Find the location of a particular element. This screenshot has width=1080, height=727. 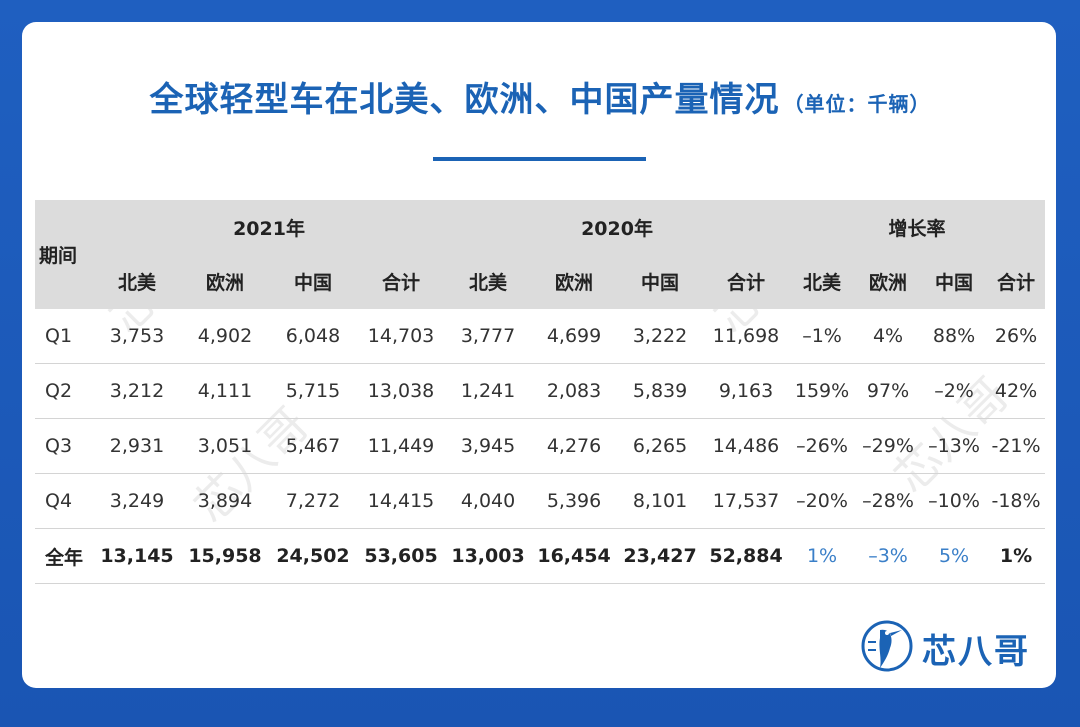

table-cell: -21% is located at coordinates (1016, 446).